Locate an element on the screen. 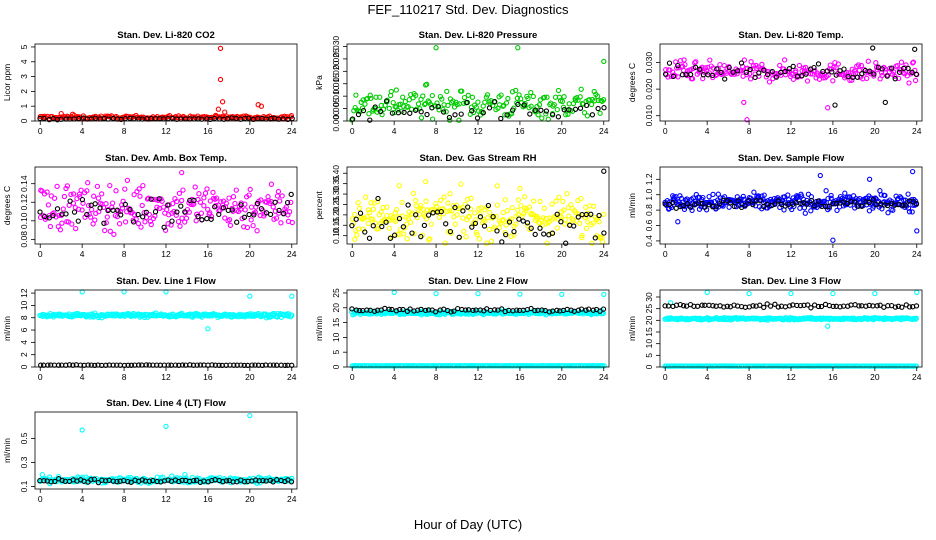 This screenshot has height=540, width=936. panel-title: Stan. Dev. Li-820 Temp. is located at coordinates (790, 35).